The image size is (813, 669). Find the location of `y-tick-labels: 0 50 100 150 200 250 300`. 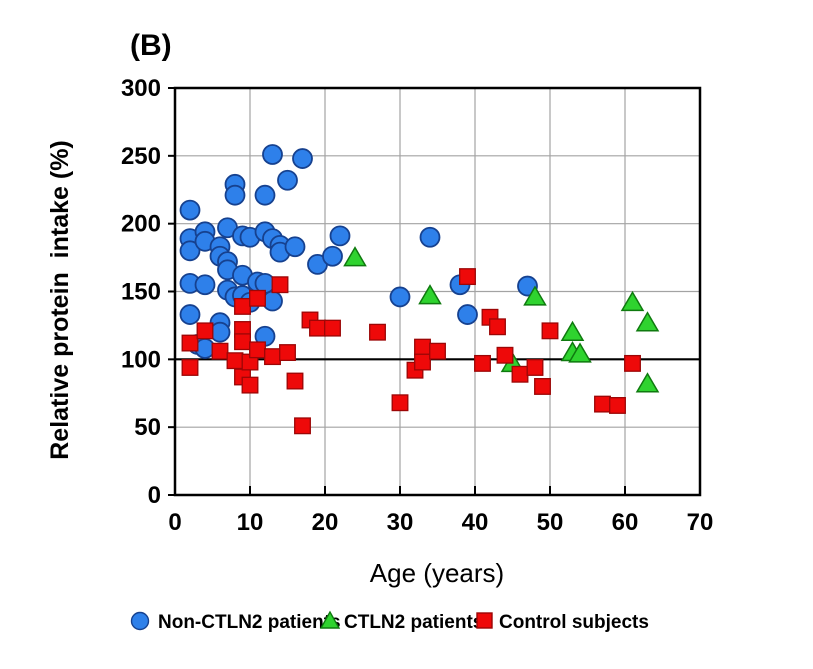

y-tick-labels: 0 50 100 150 200 250 300 is located at coordinates (141, 292).